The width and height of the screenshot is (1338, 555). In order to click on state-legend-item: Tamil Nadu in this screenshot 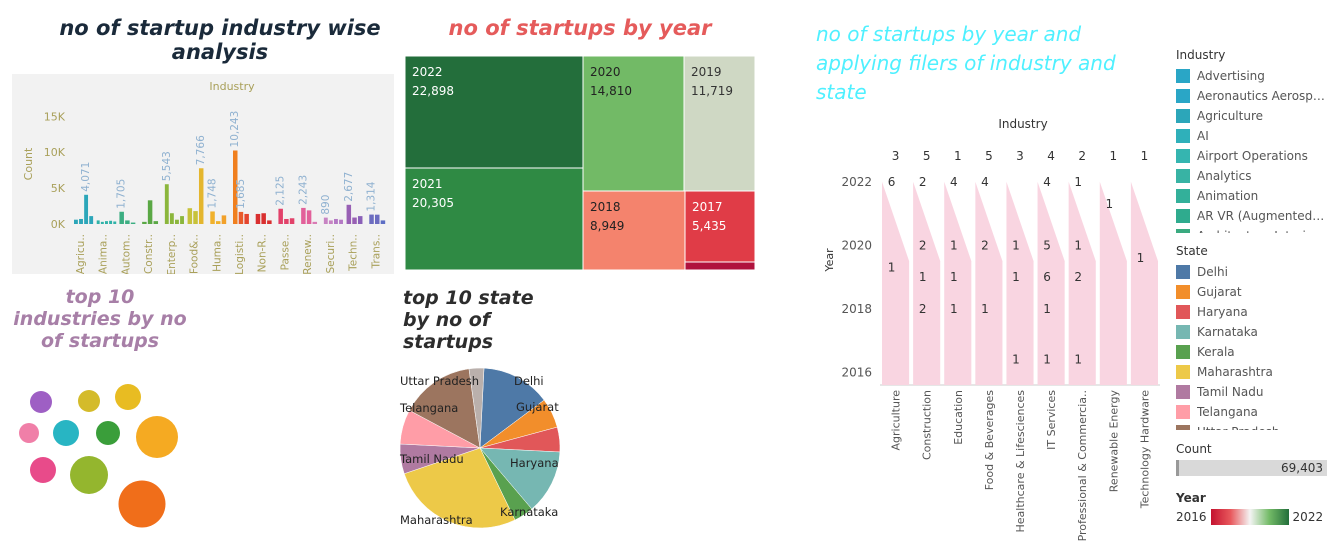, I will do `click(1253, 392)`.